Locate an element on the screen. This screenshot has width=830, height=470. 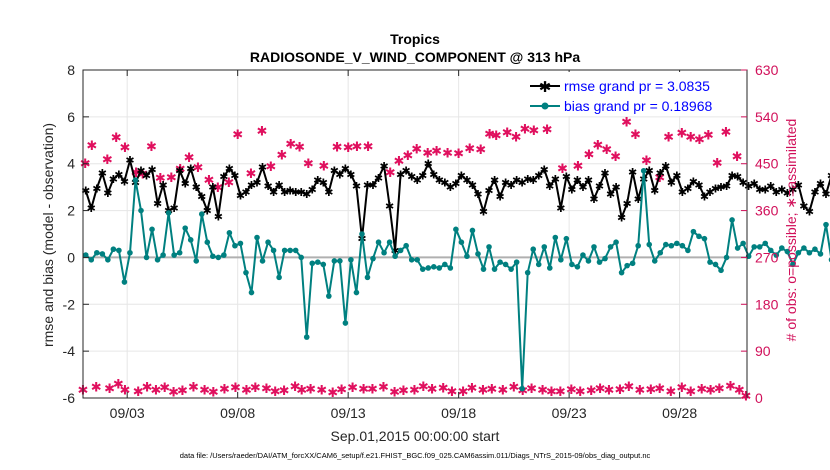
x-tick-label: 09/13 is located at coordinates (348, 413).